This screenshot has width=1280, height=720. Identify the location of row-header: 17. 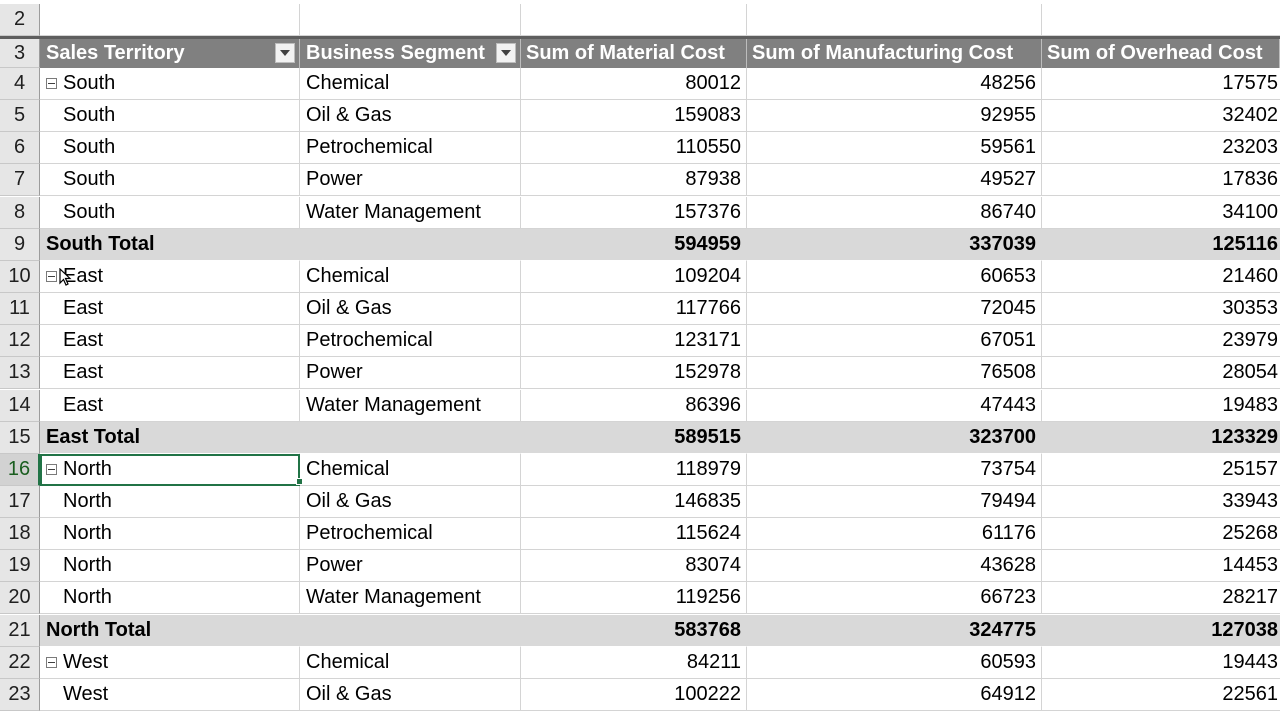
(20, 502).